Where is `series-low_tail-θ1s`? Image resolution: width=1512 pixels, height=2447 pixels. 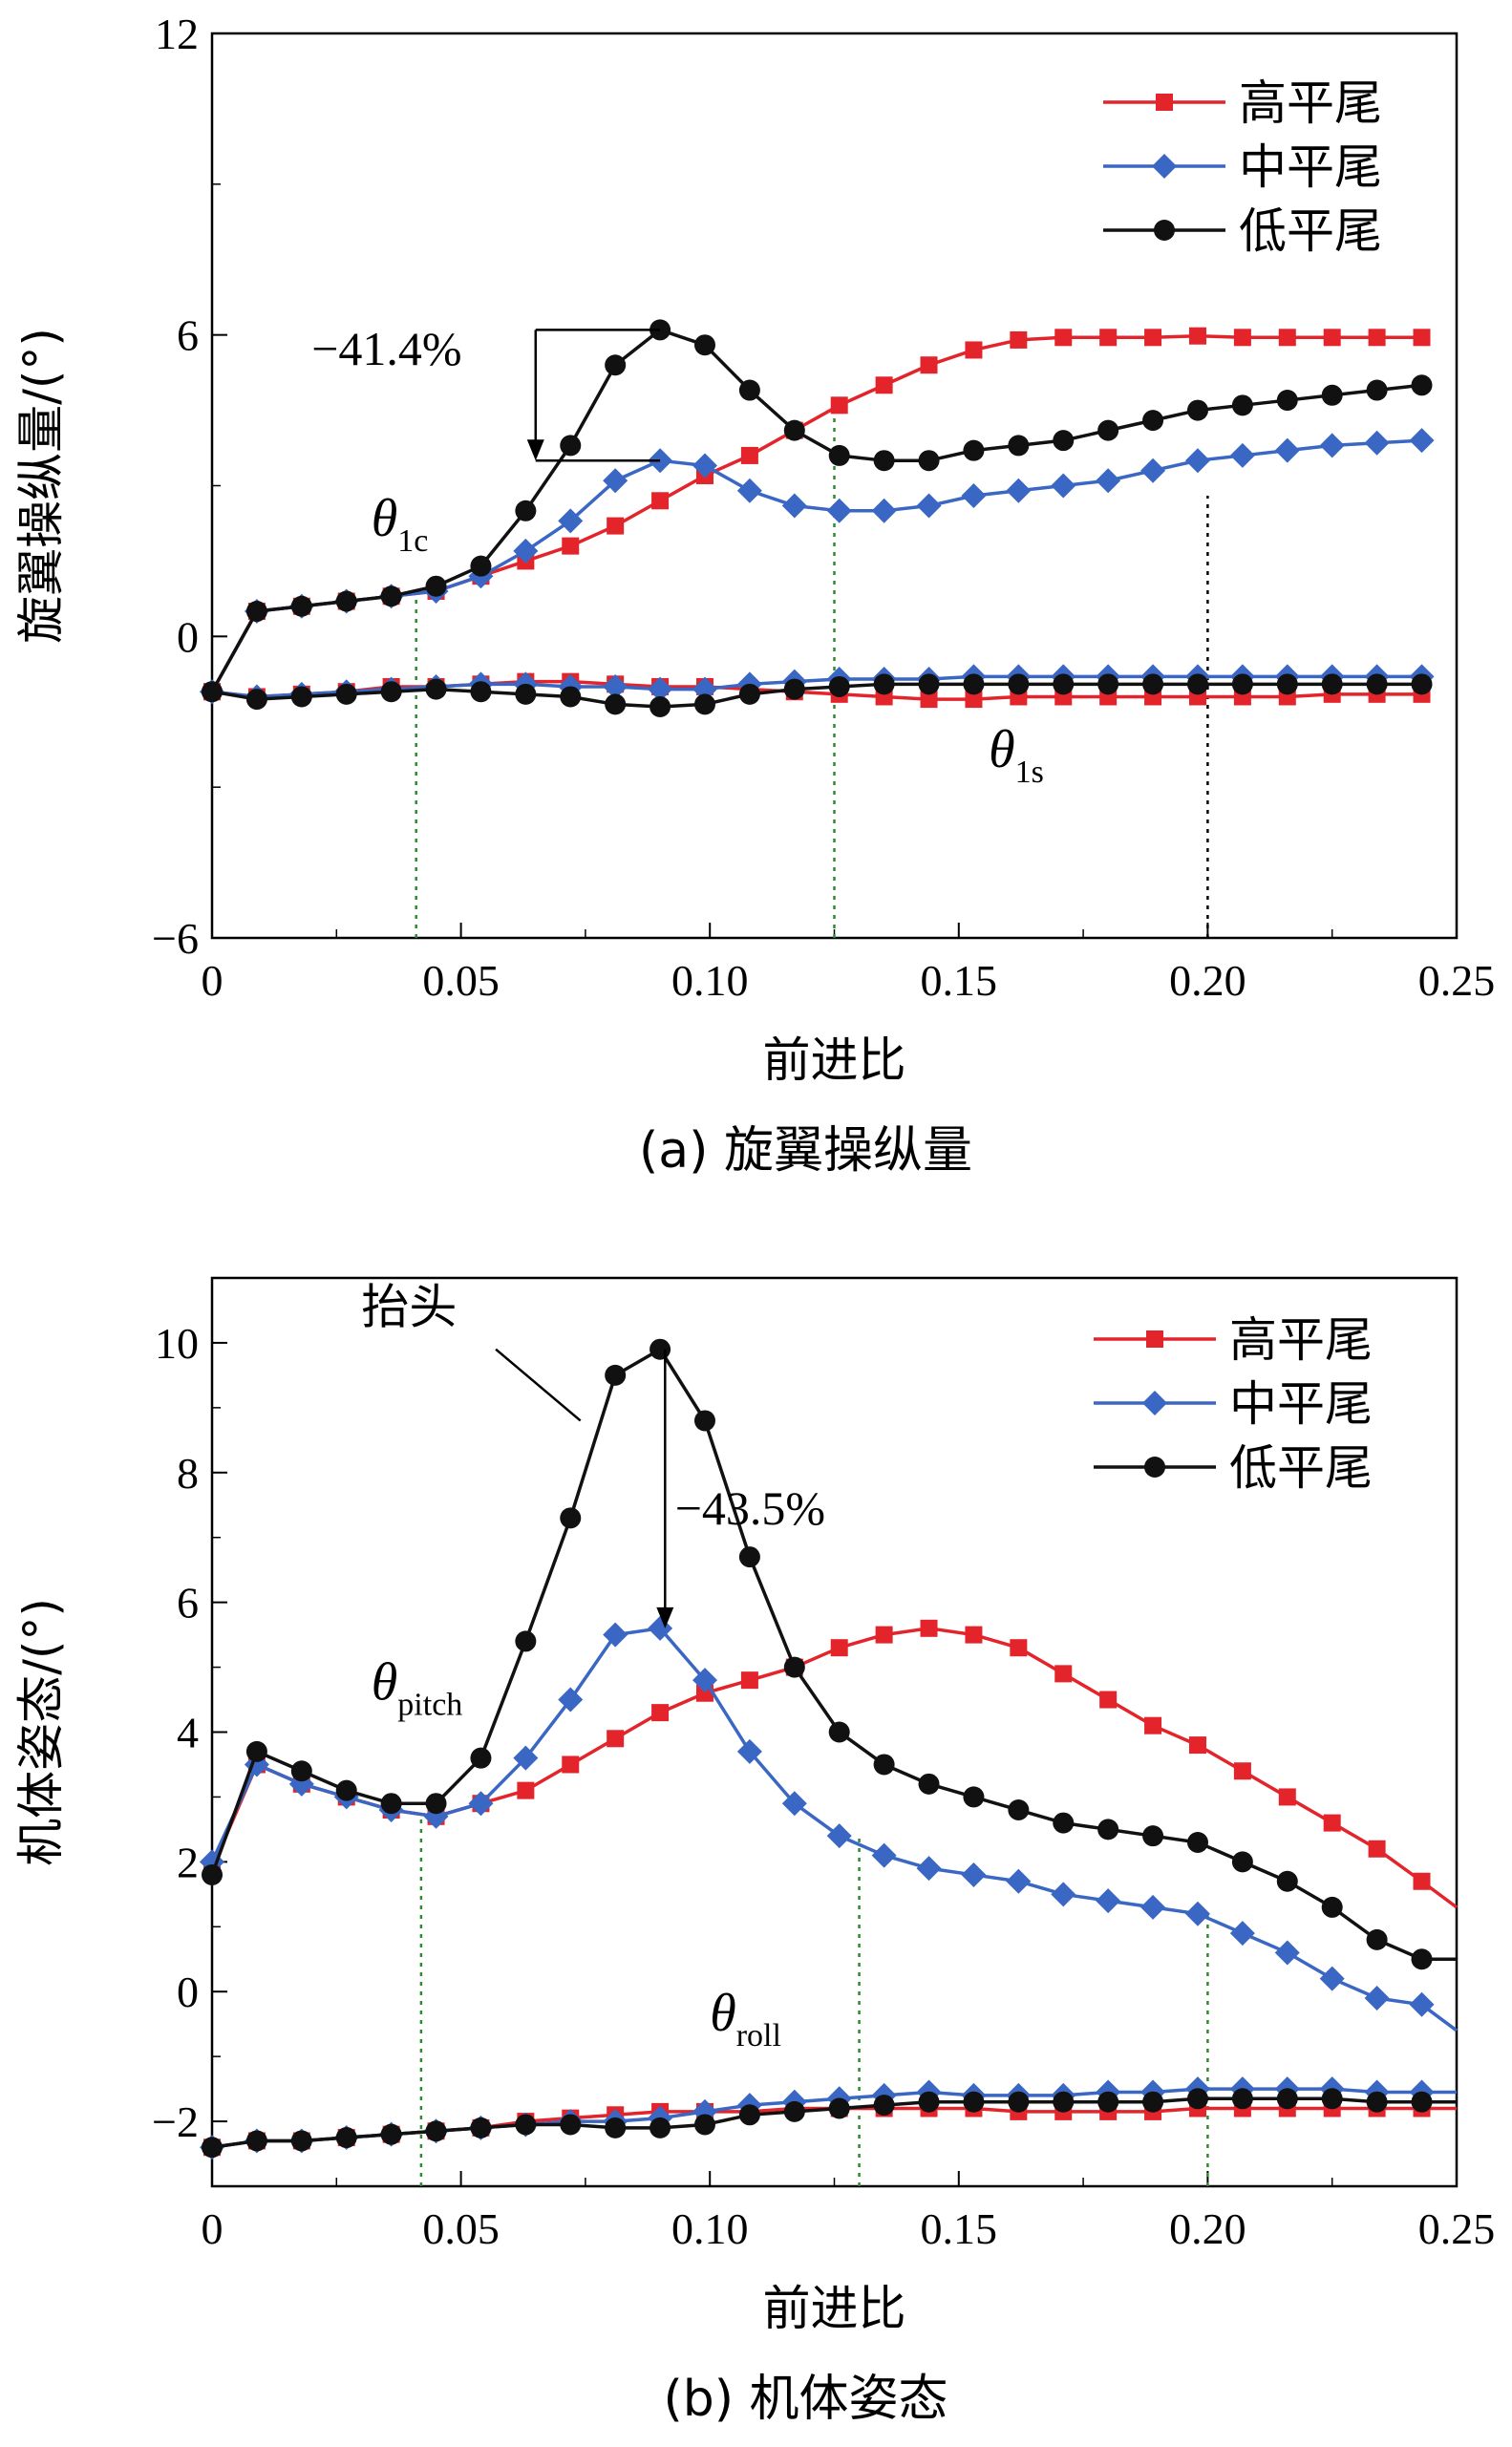
series-low_tail-θ1s is located at coordinates (817, 695).